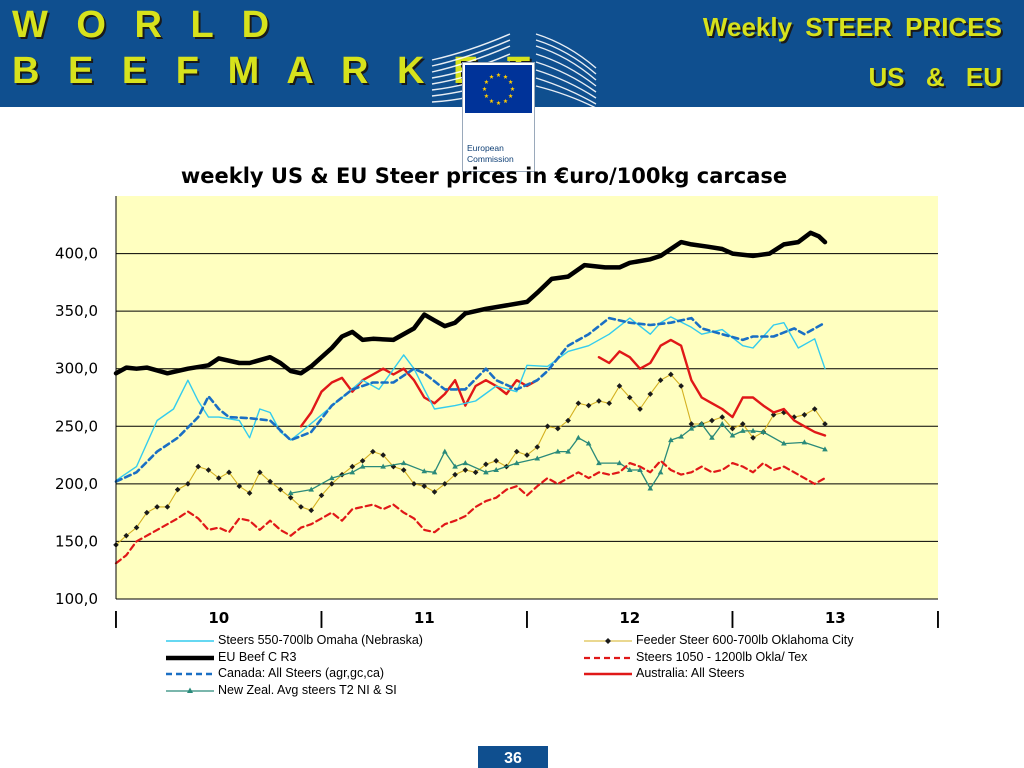 The width and height of the screenshot is (1024, 768). Describe the element at coordinates (76, 311) in the screenshot. I see `y-tick-label: 350,0` at that location.